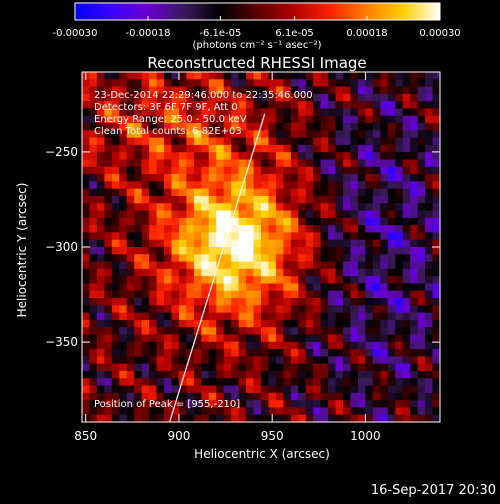 The height and width of the screenshot is (504, 500). I want to click on peak-position-label: Position of Peak = [955,-210], so click(167, 404).